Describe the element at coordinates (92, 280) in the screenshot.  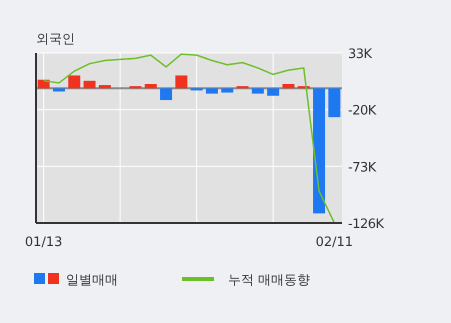
I see `legend-label: 일별매매` at that location.